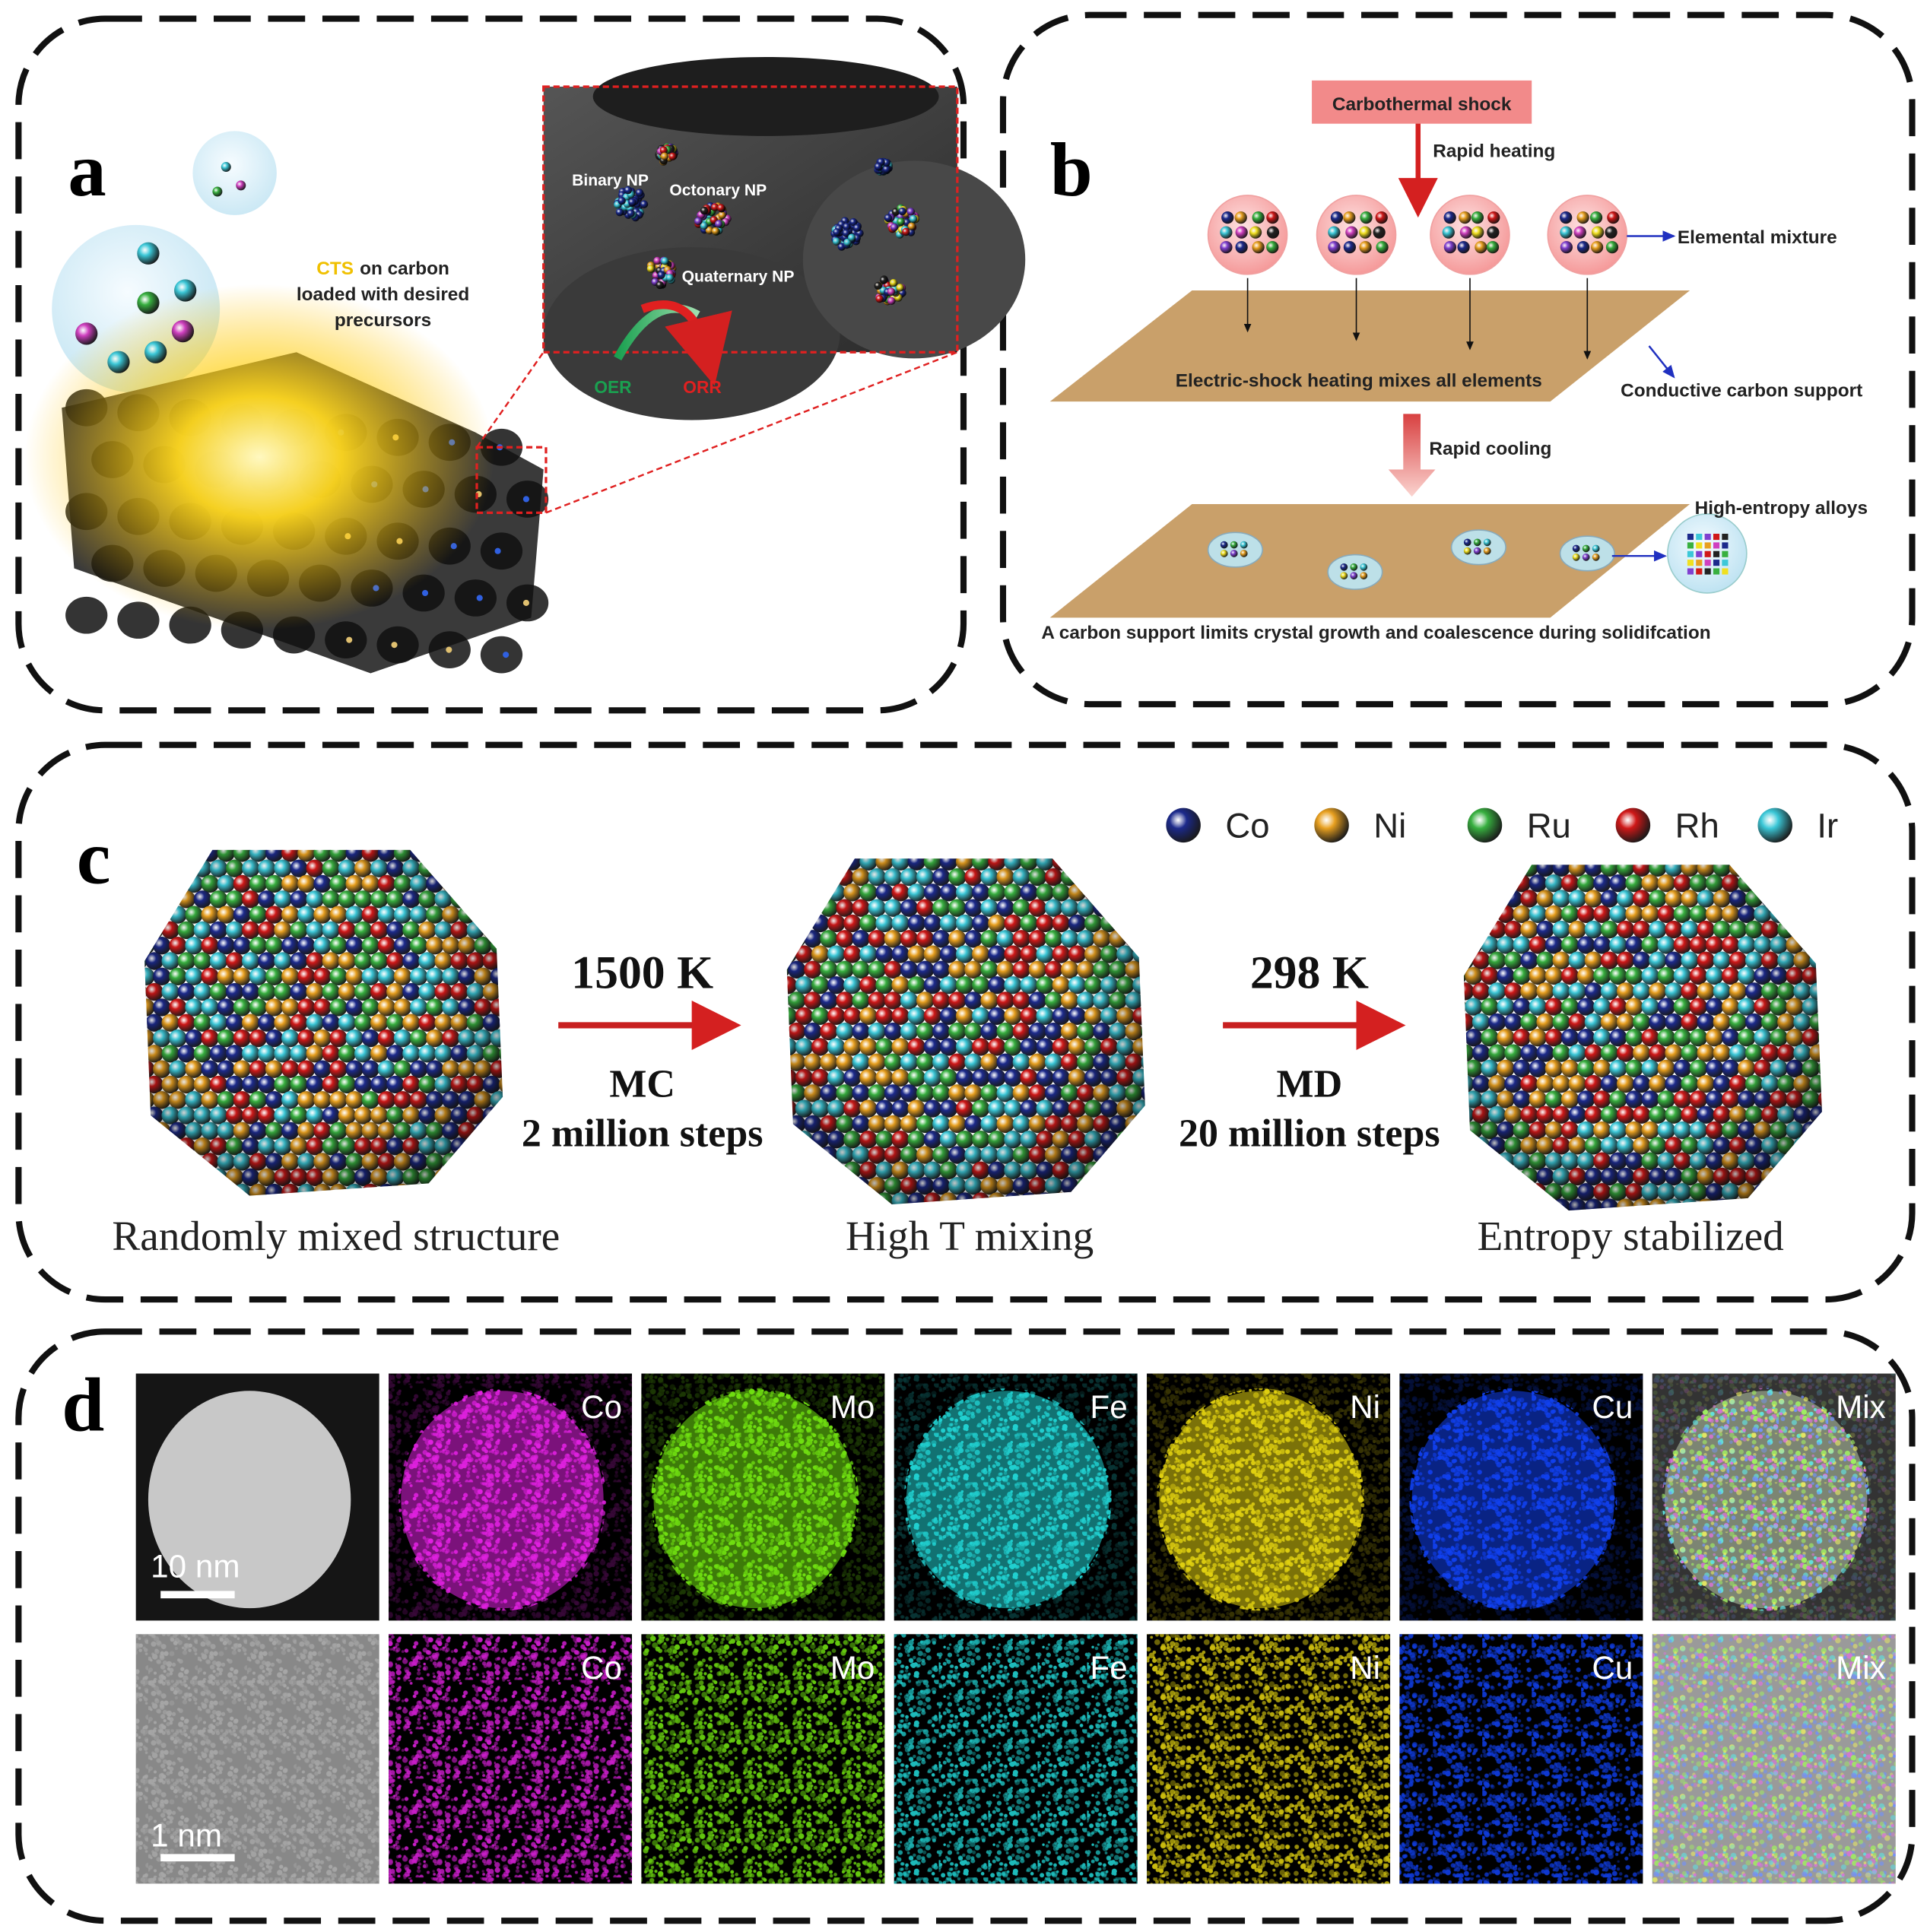 Image resolution: width=1927 pixels, height=1932 pixels. Describe the element at coordinates (1422, 102) in the screenshot. I see `shock-box` at that location.